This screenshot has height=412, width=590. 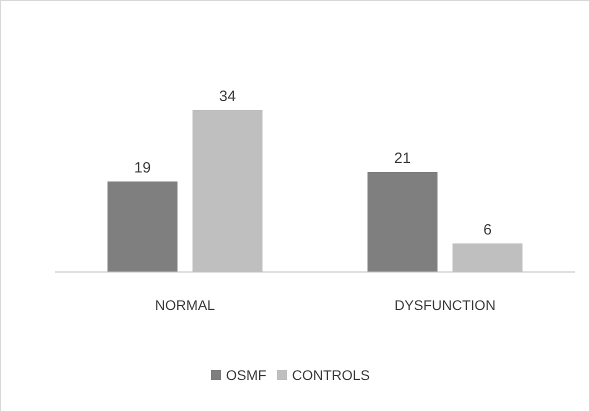 I want to click on data-label: 6, so click(x=487, y=229).